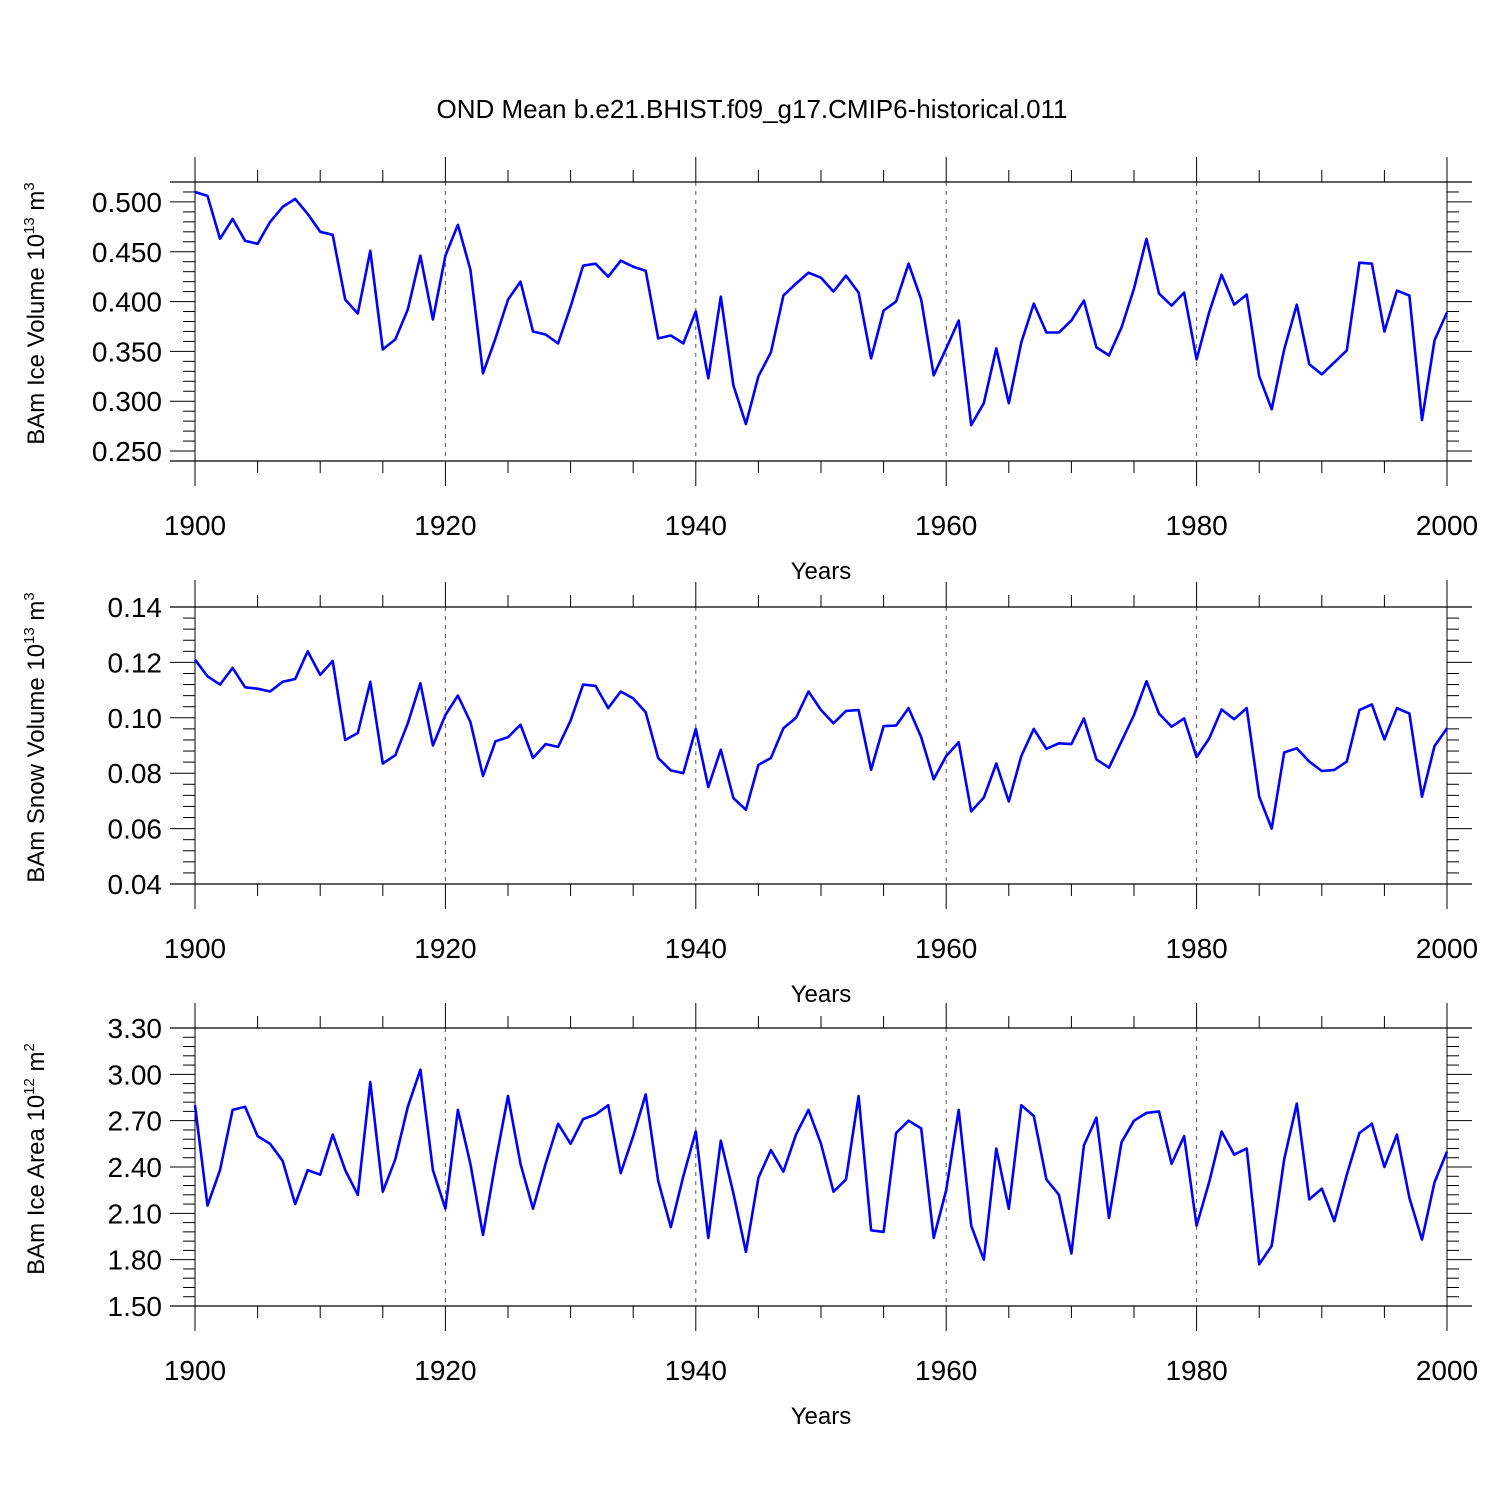 The height and width of the screenshot is (1500, 1500). What do you see at coordinates (135, 1167) in the screenshot?
I see `y-tick-label: 2.40` at bounding box center [135, 1167].